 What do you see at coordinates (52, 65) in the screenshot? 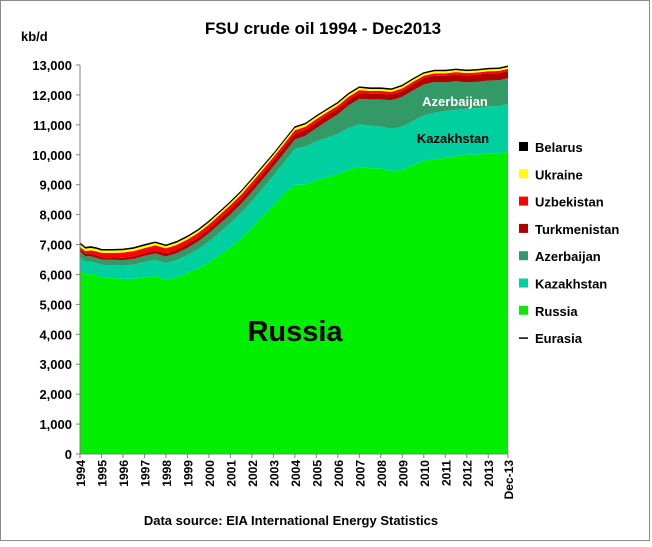
I see `y-tick-label: 13,000` at bounding box center [52, 65].